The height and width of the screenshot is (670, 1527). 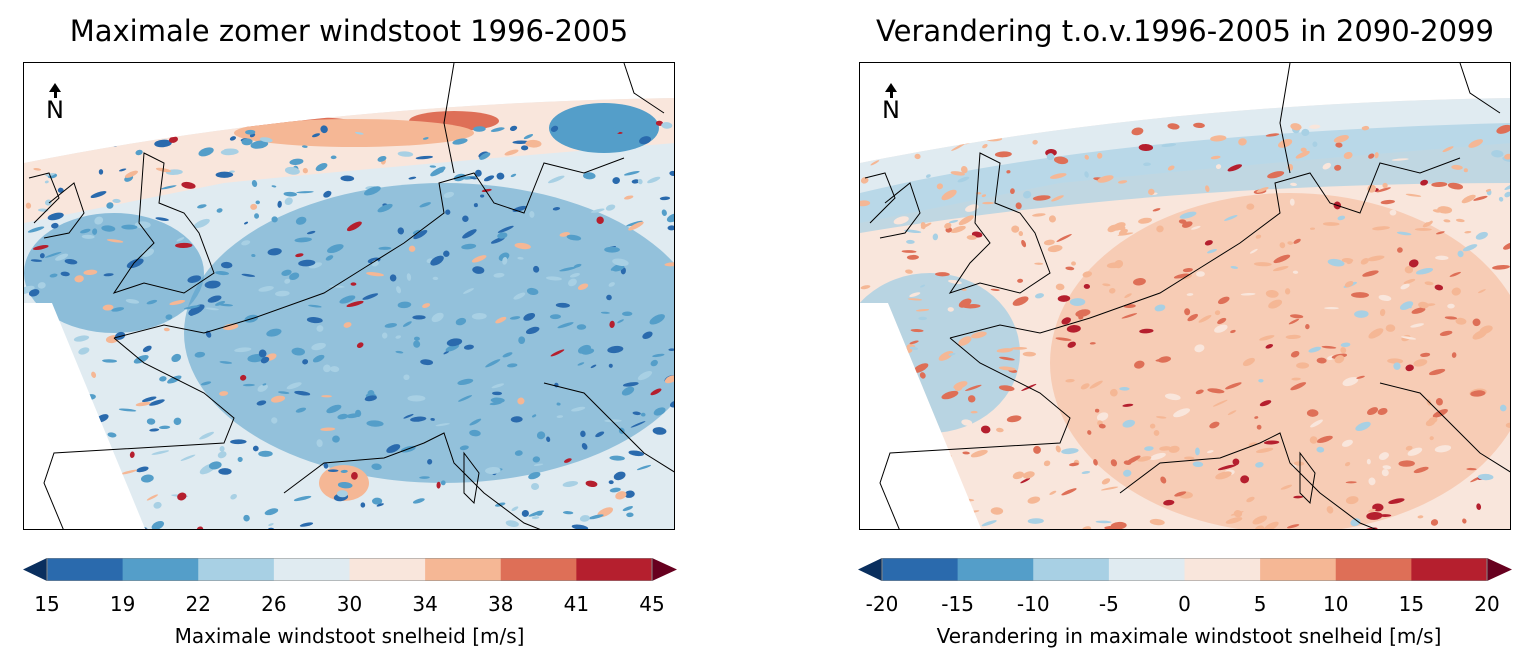 What do you see at coordinates (501, 604) in the screenshot?
I see `colorbar-tick-label: 38` at bounding box center [501, 604].